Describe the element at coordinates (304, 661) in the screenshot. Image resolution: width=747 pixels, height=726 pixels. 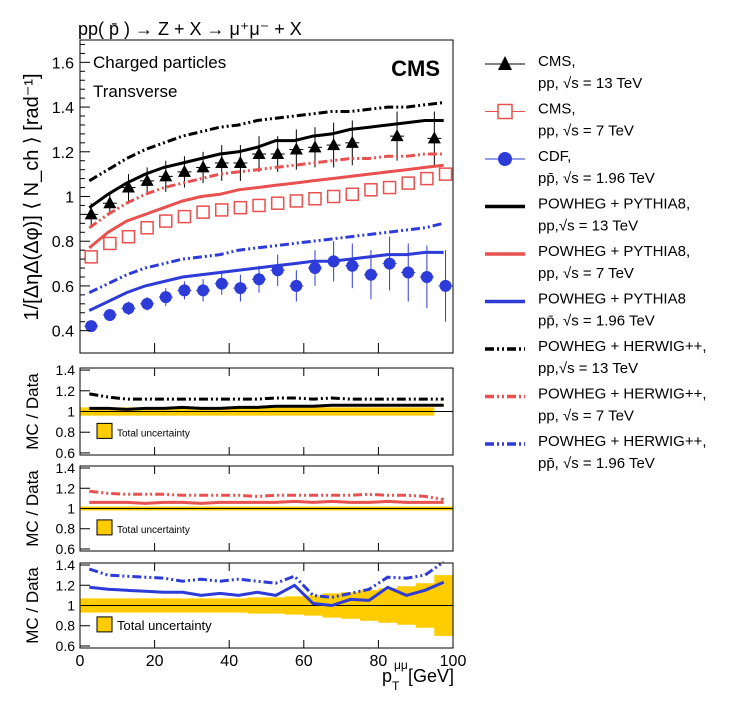
I see `x-tick-label: 60` at that location.